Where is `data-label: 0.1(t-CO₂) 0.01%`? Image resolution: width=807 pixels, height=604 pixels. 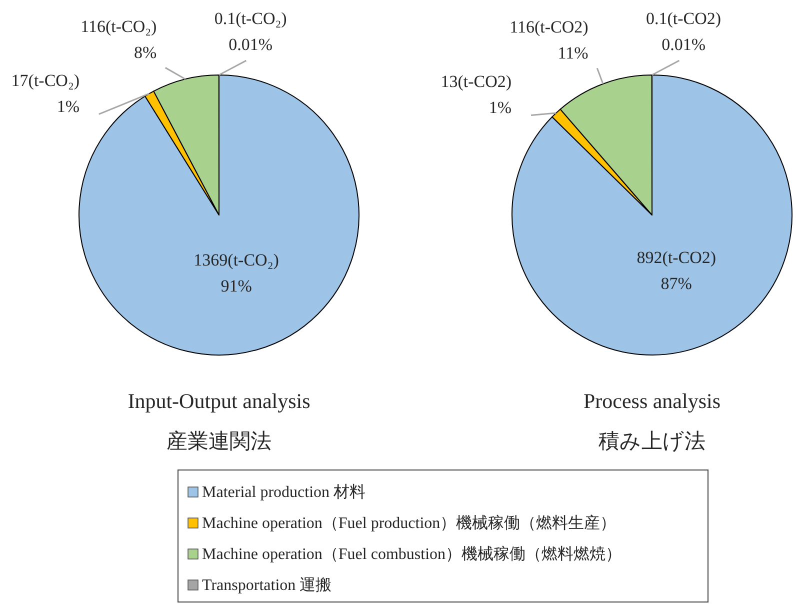 data-label: 0.1(t-CO₂) 0.01% is located at coordinates (250, 31).